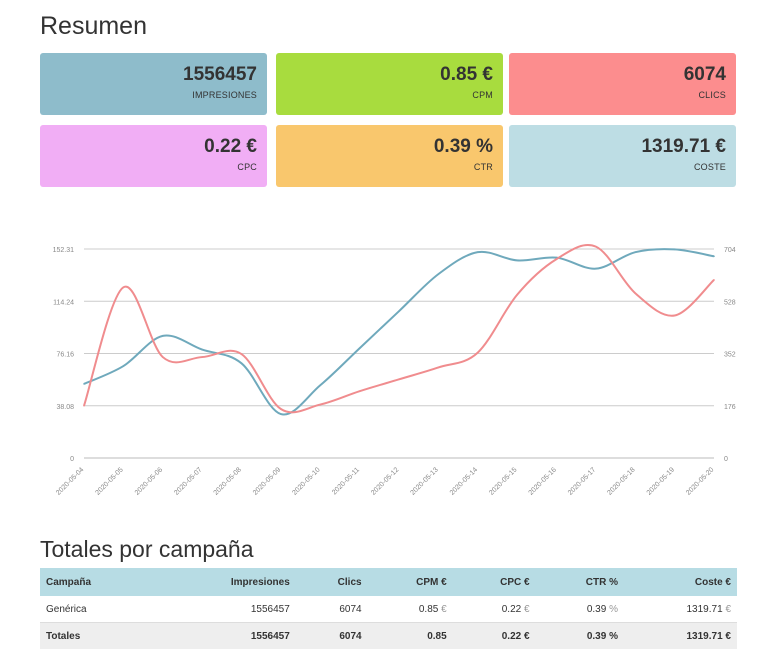 This screenshot has height=662, width=781. I want to click on clicks-value: 6074, so click(704, 74).